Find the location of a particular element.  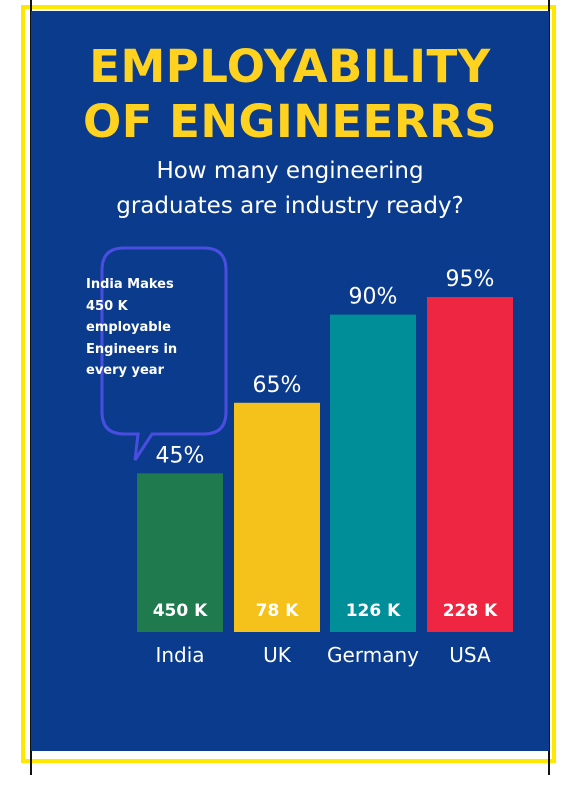

title-line-1: EMPLOYABILITY is located at coordinates (290, 66).